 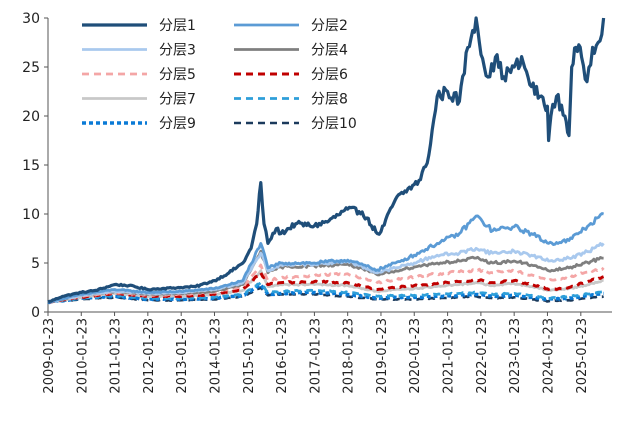 I want to click on y-tick-label: 30, so click(x=31, y=19).